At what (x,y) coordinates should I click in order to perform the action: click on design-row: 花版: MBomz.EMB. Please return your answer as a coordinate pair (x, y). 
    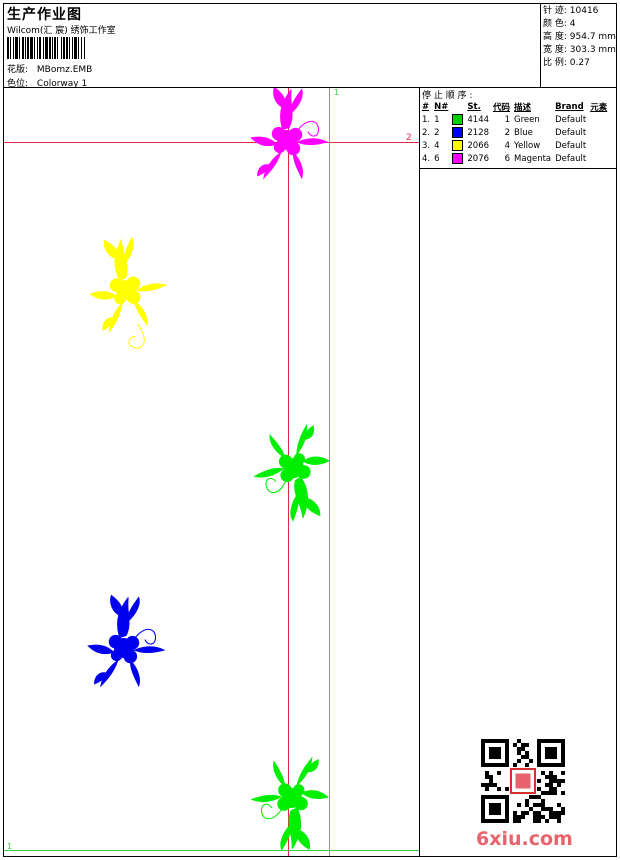
    Looking at the image, I should click on (49, 68).